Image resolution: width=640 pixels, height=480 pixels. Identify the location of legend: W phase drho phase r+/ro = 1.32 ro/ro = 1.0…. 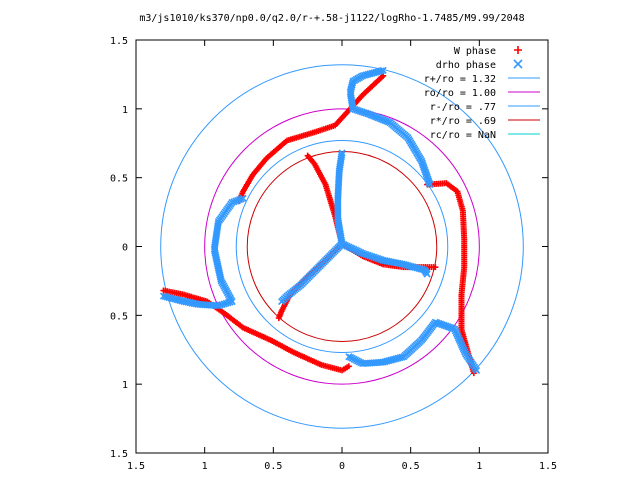
(482, 93).